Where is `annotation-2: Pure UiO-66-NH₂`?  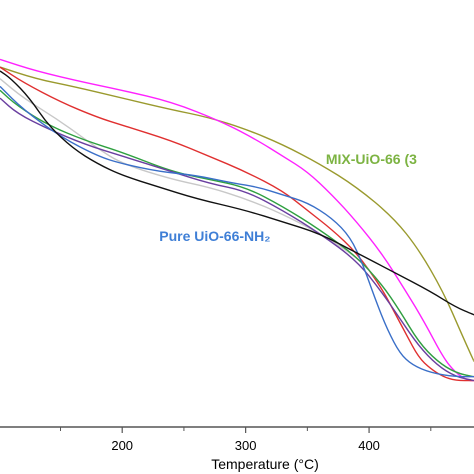 annotation-2: Pure UiO-66-NH₂ is located at coordinates (214, 236).